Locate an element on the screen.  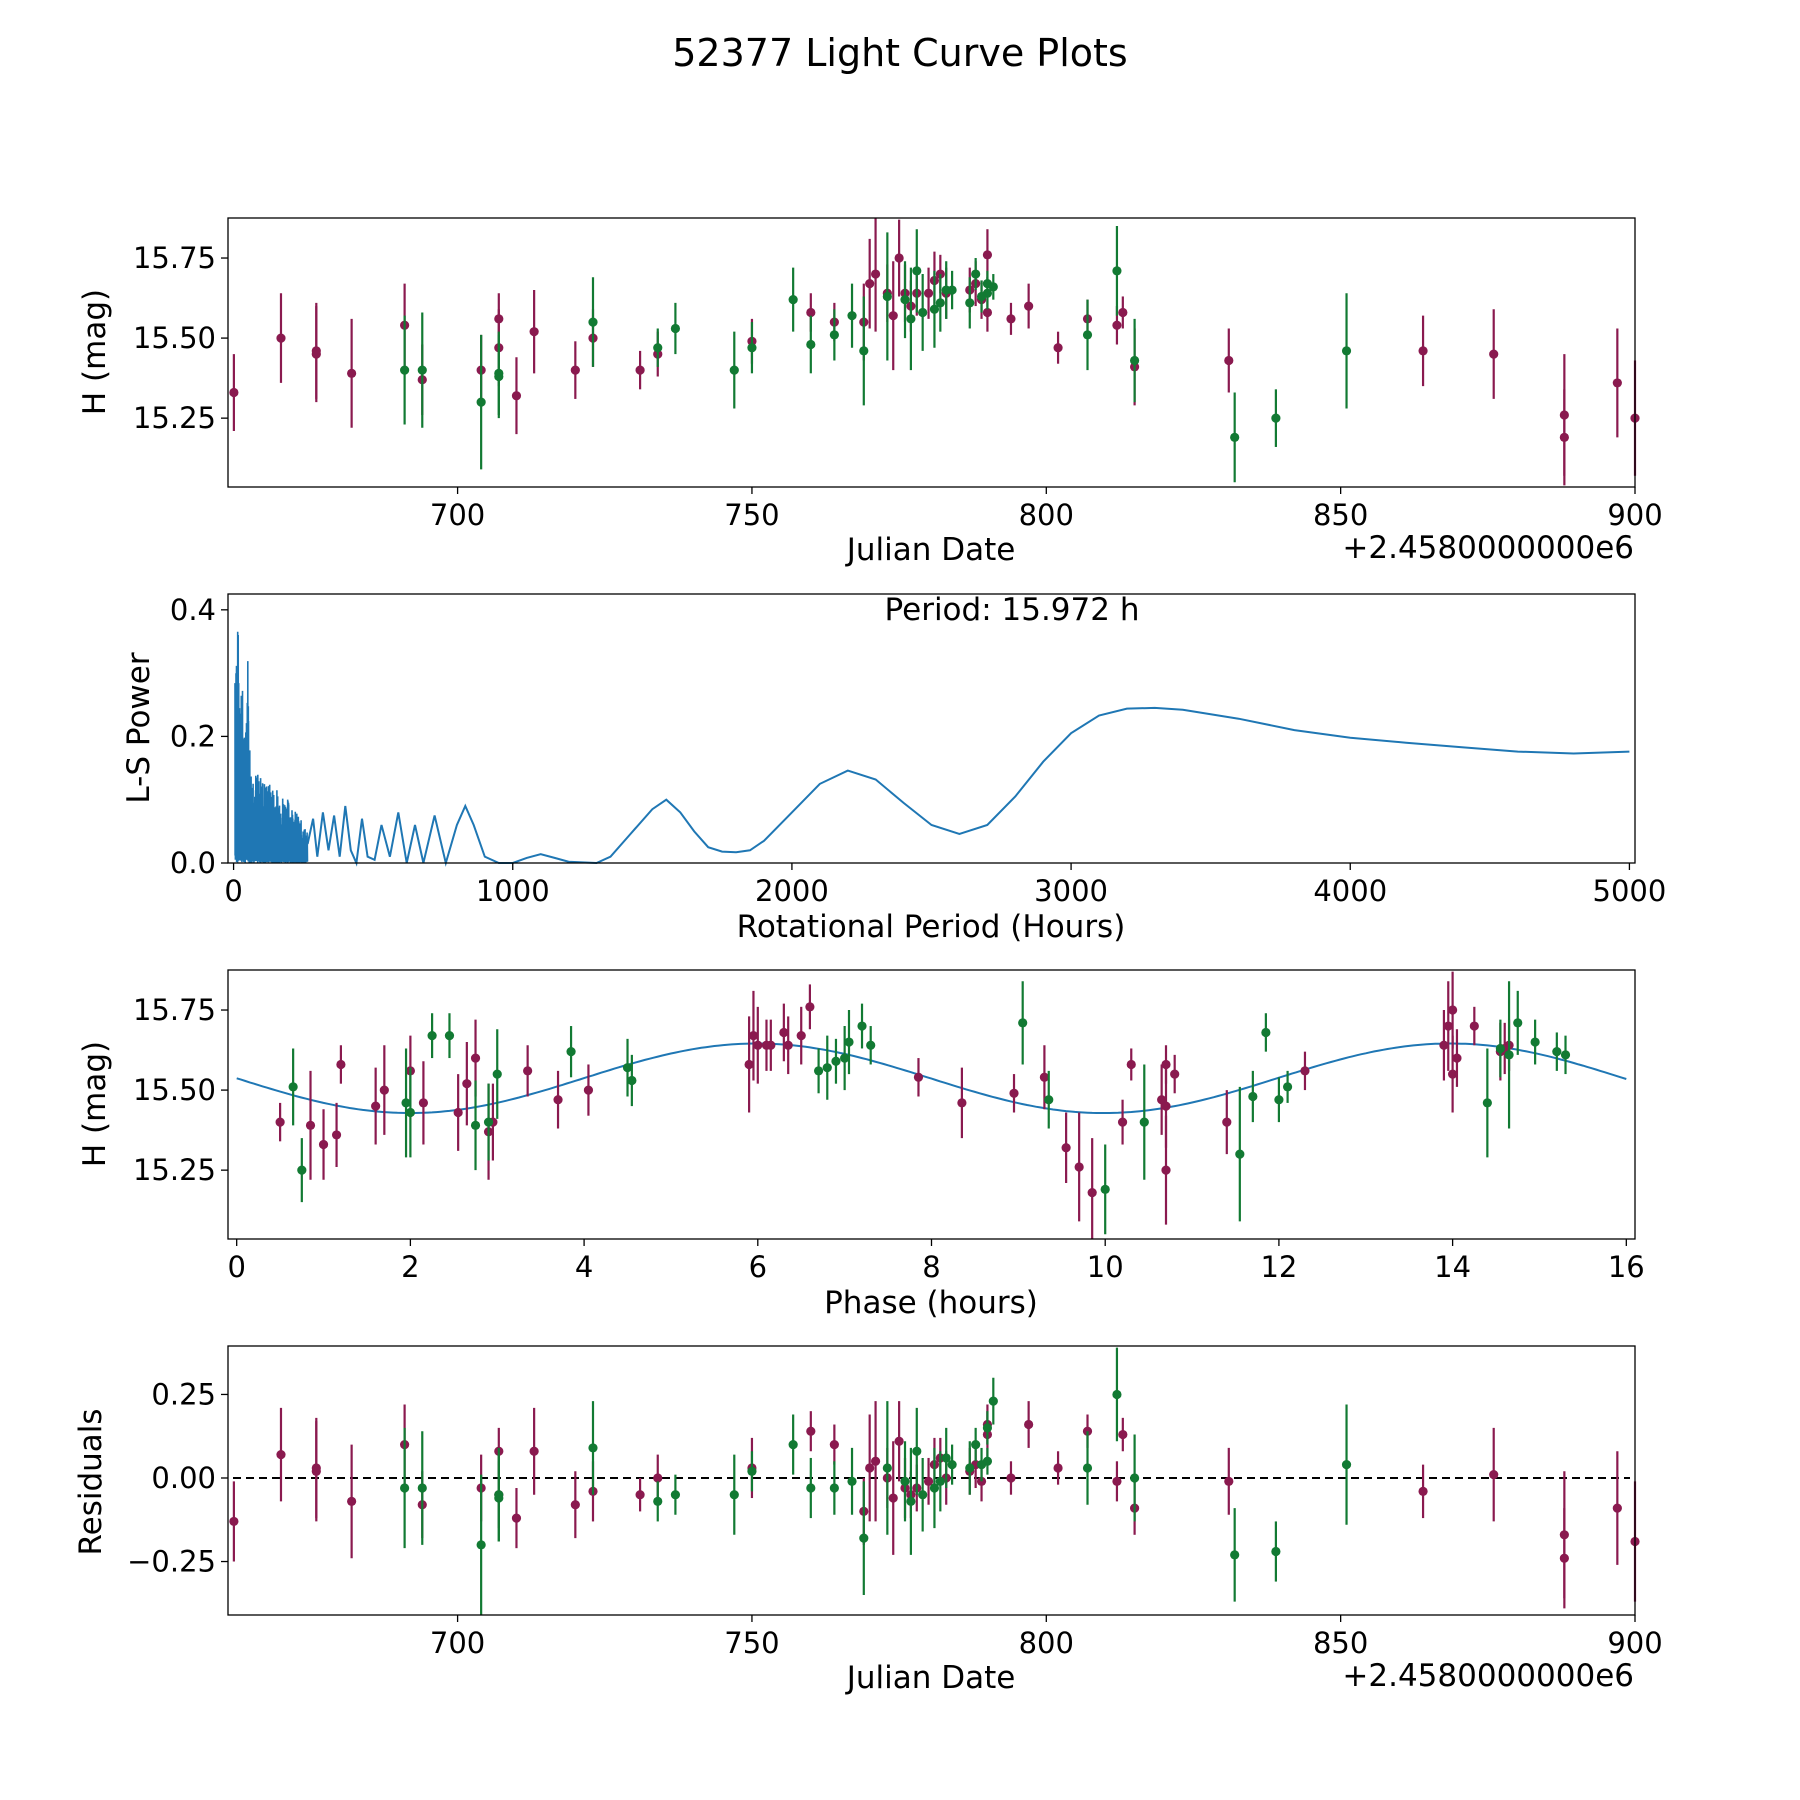
periodogram-ticks: 0 1000 2000 3000 4000 5000 0.0 0.2 0.4 is located at coordinates (918, 750).